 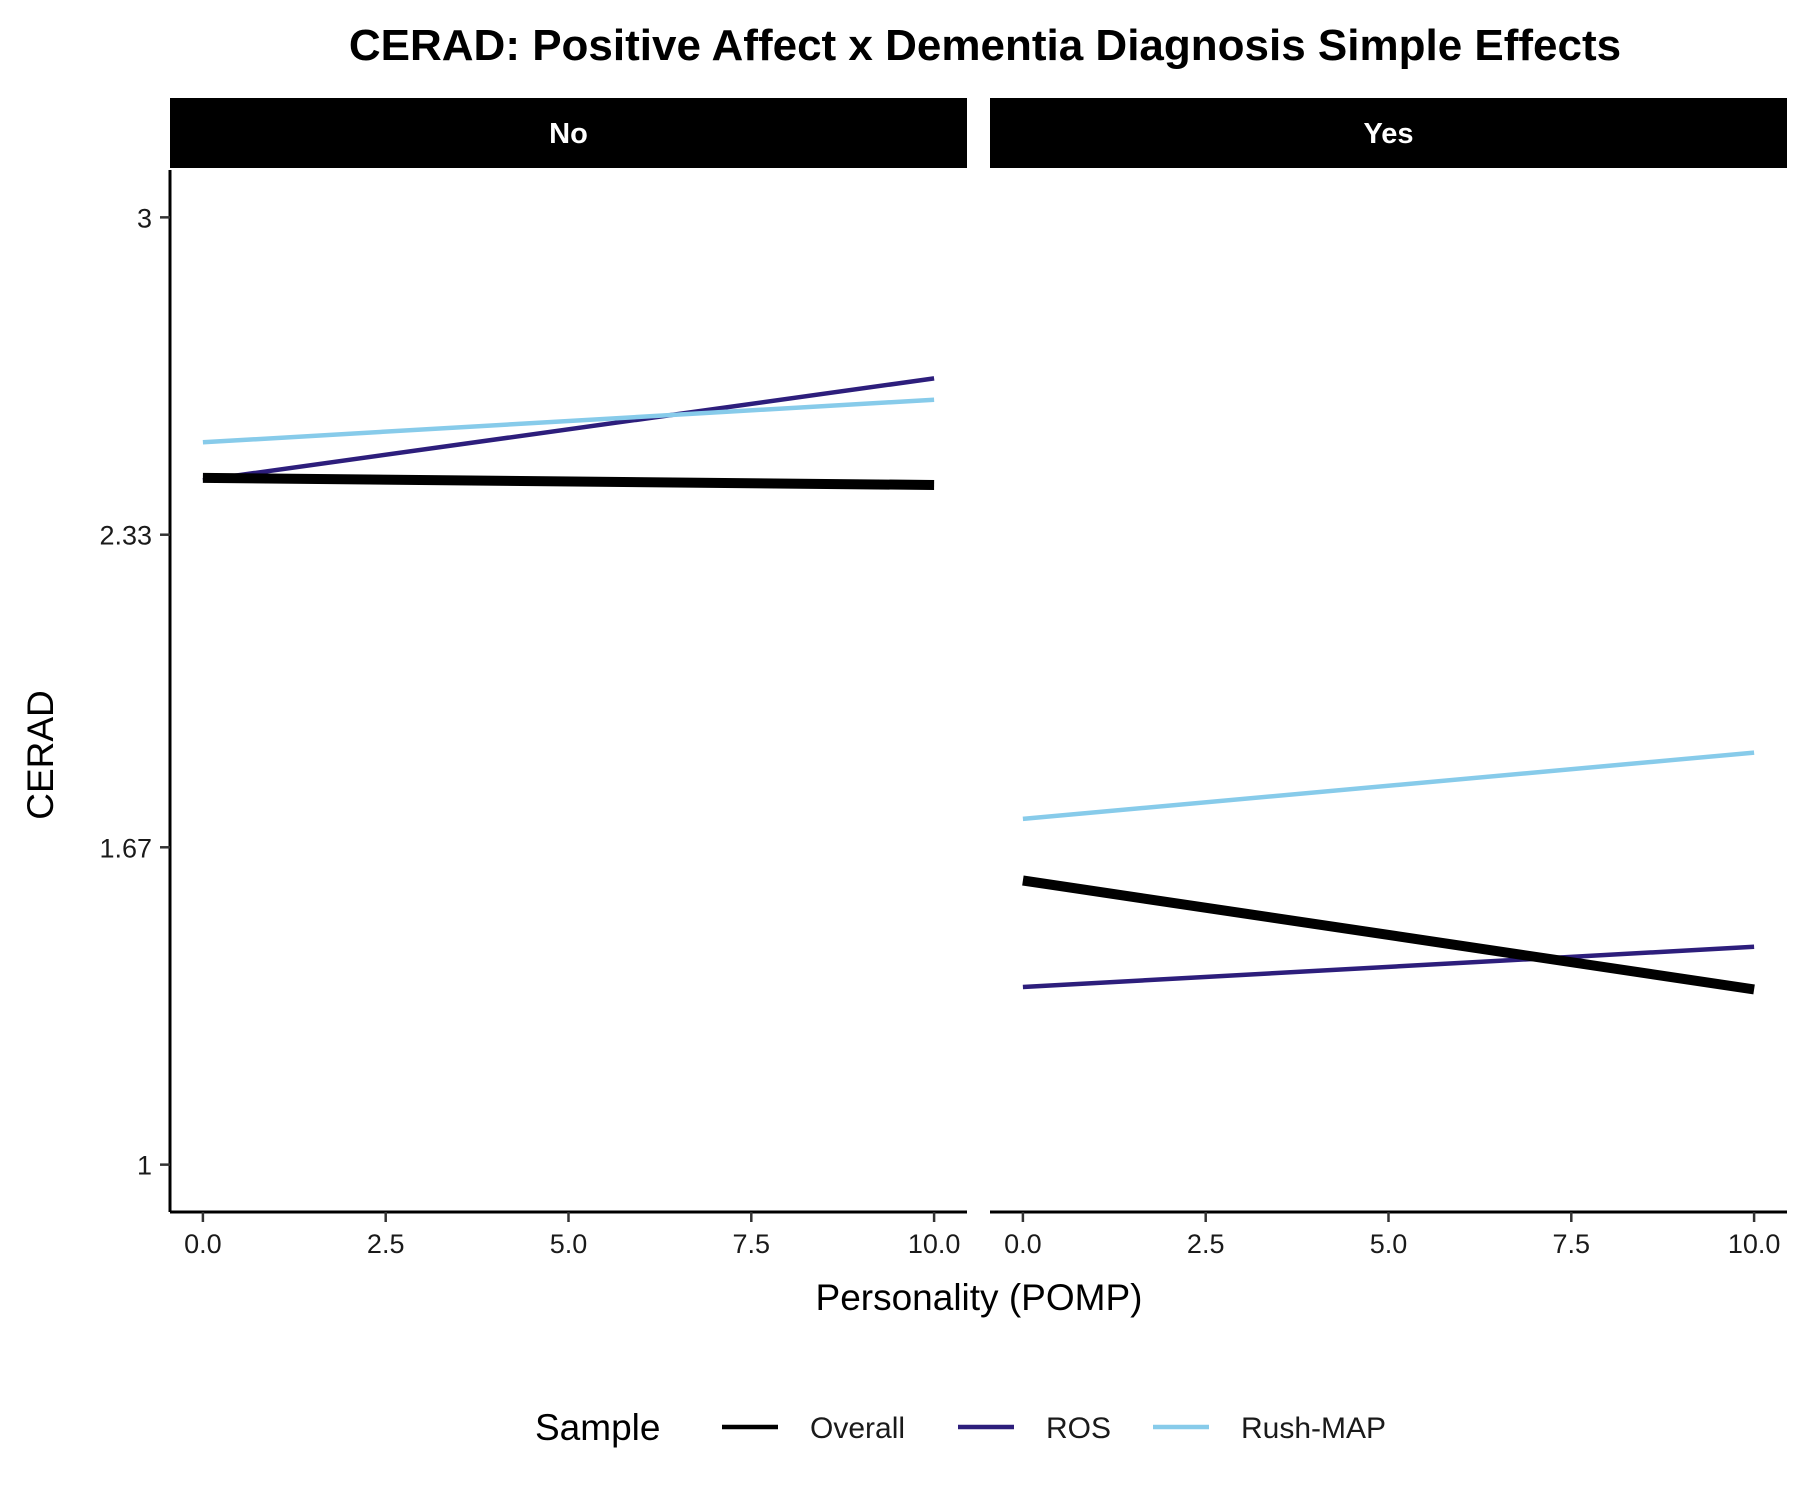 What do you see at coordinates (960, 1427) in the screenshot?
I see `legend: Sample Overall ROS Rush-MAP` at bounding box center [960, 1427].